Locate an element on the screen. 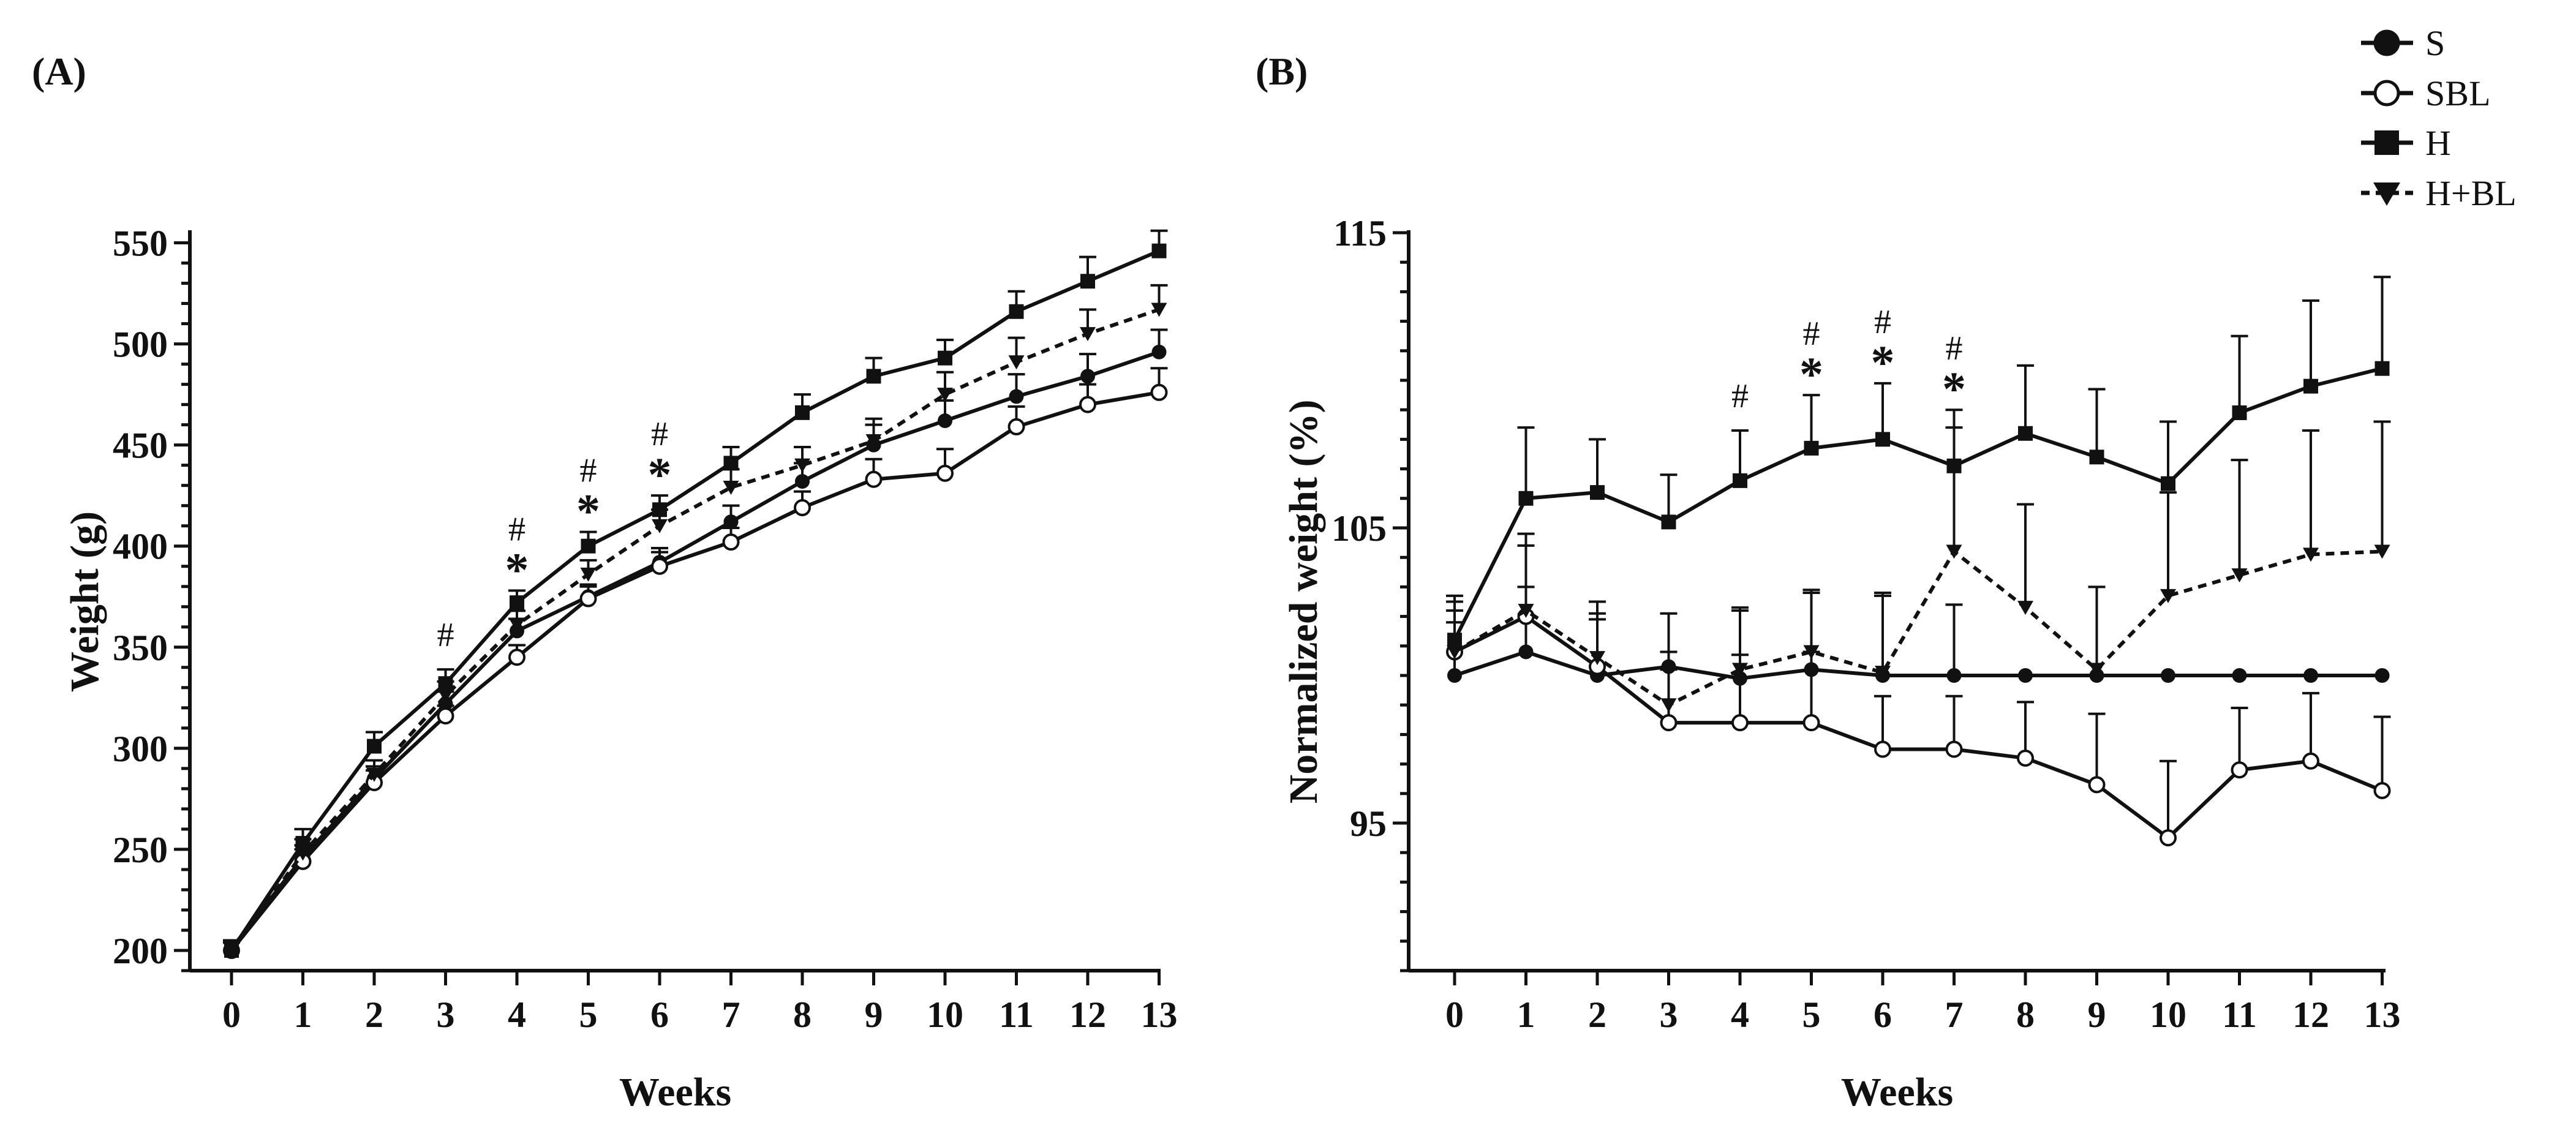  x-tick-label: 11 is located at coordinates (2239, 1015).